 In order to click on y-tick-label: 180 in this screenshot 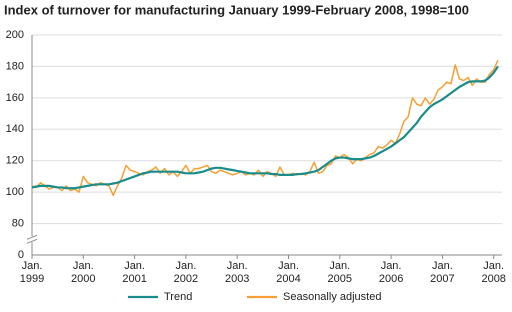, I will do `click(15, 66)`.